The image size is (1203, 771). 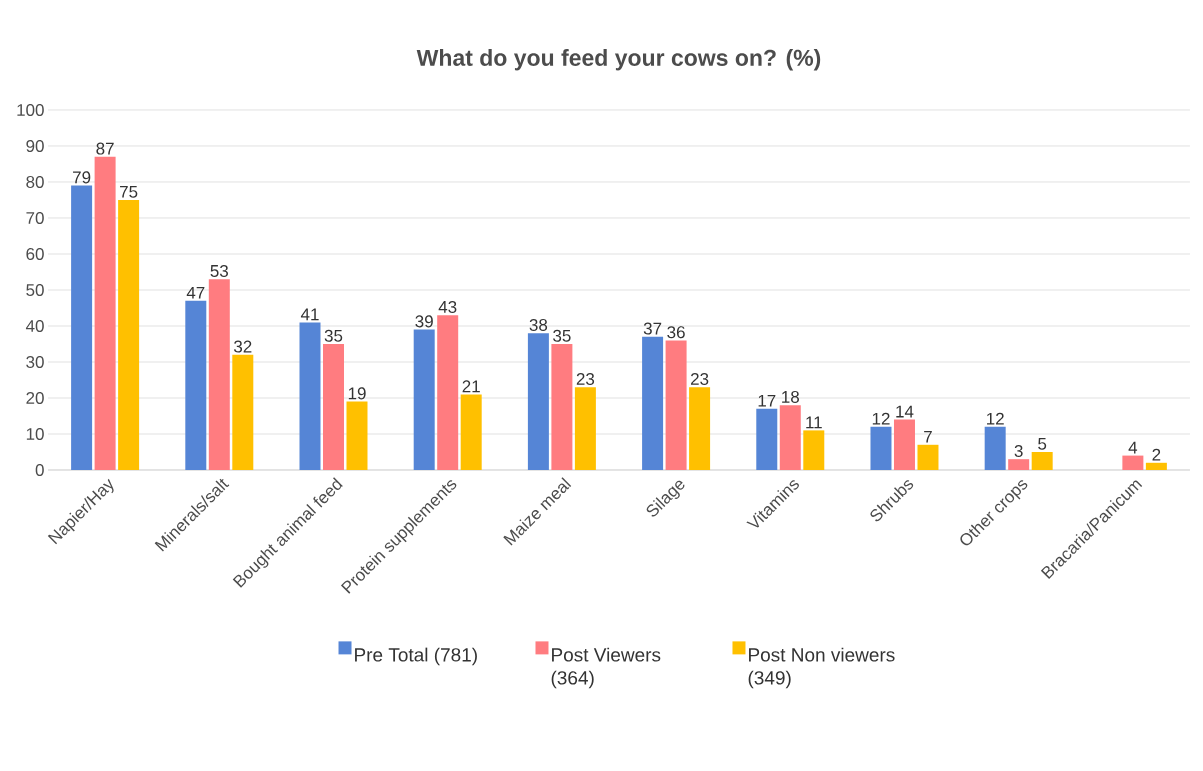 I want to click on data-label: 3, so click(x=1018, y=450).